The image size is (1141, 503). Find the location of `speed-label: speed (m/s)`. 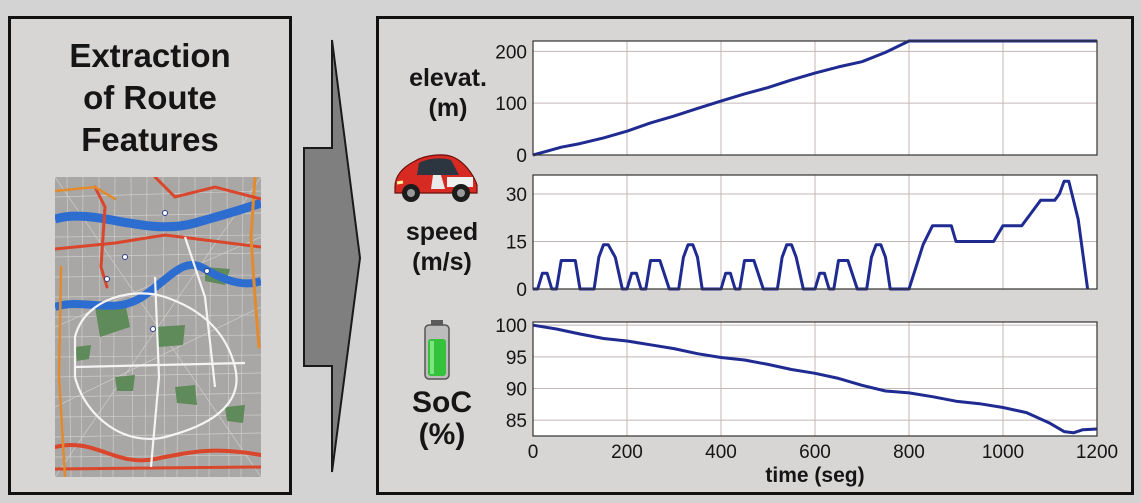

speed-label: speed (m/s) is located at coordinates (442, 247).